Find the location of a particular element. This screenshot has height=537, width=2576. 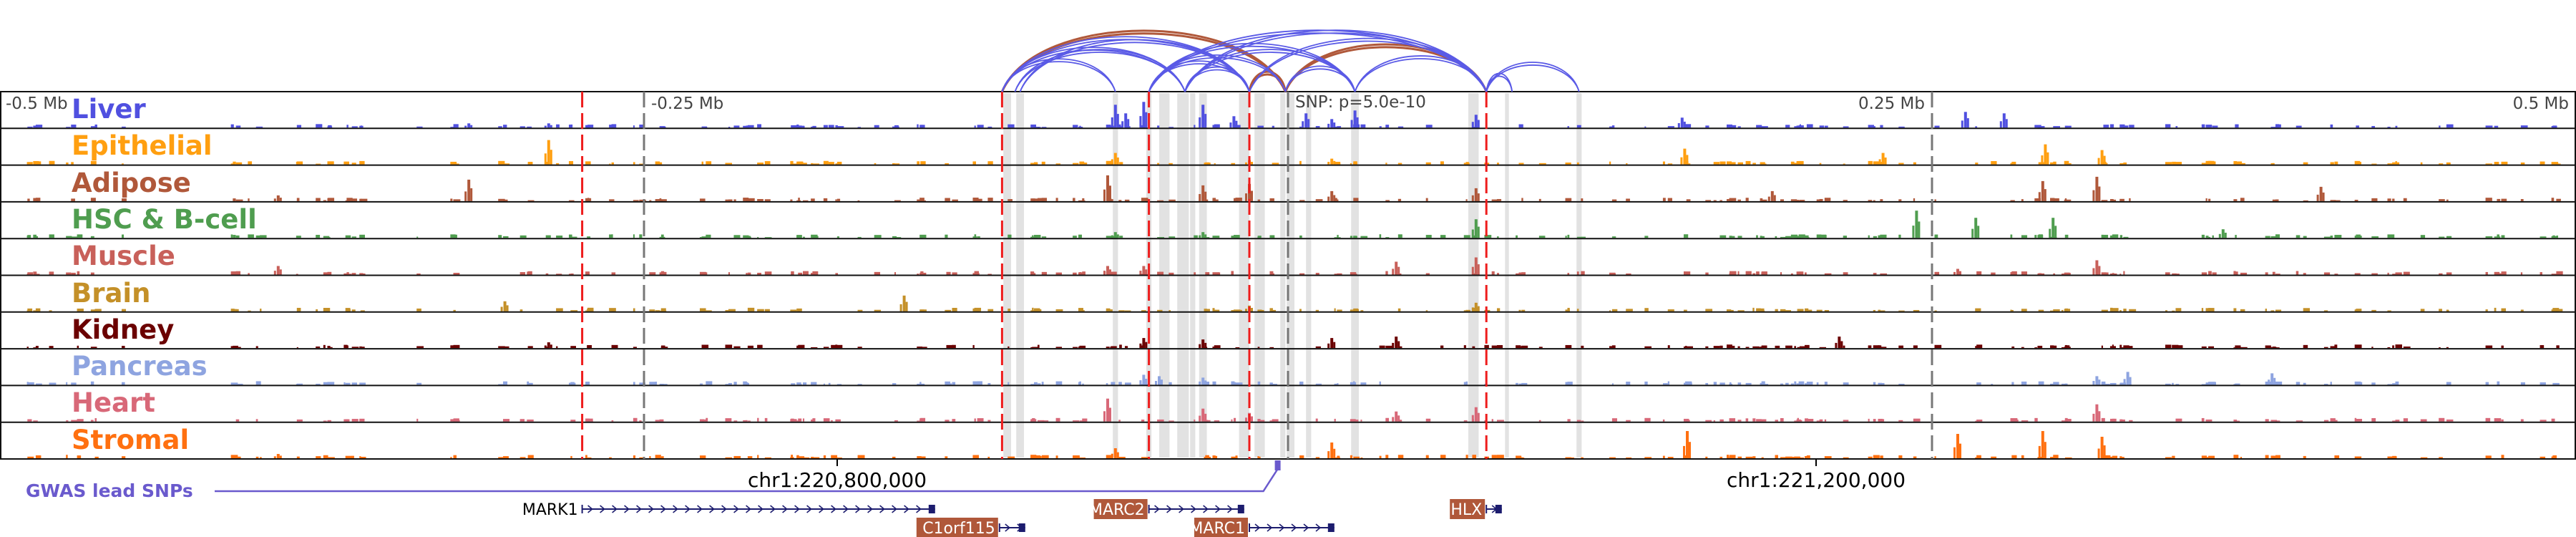

signal-track-stromal is located at coordinates (1292, 444).